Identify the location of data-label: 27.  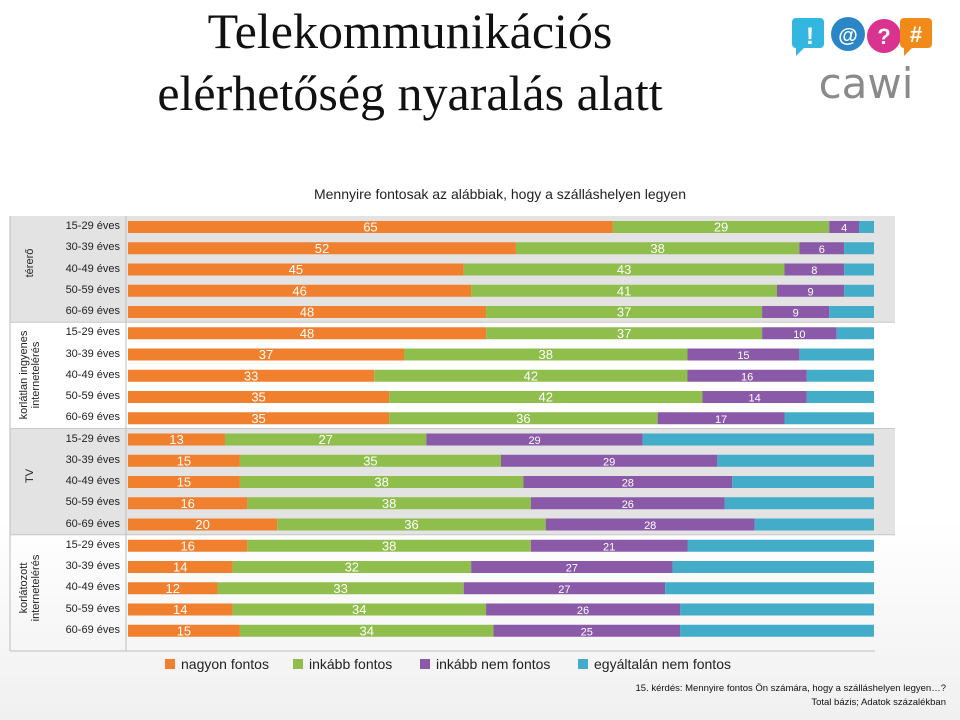
(325, 439).